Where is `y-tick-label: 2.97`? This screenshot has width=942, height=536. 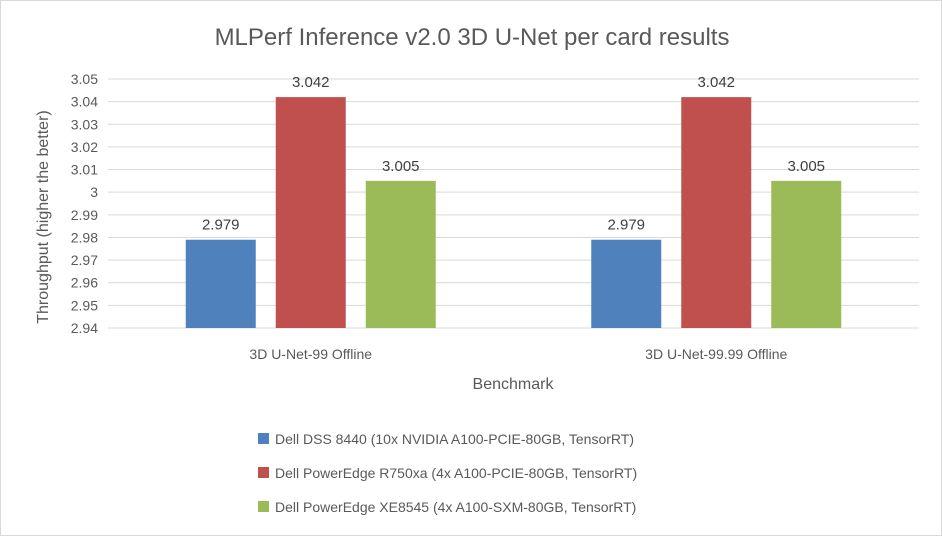 y-tick-label: 2.97 is located at coordinates (84, 260).